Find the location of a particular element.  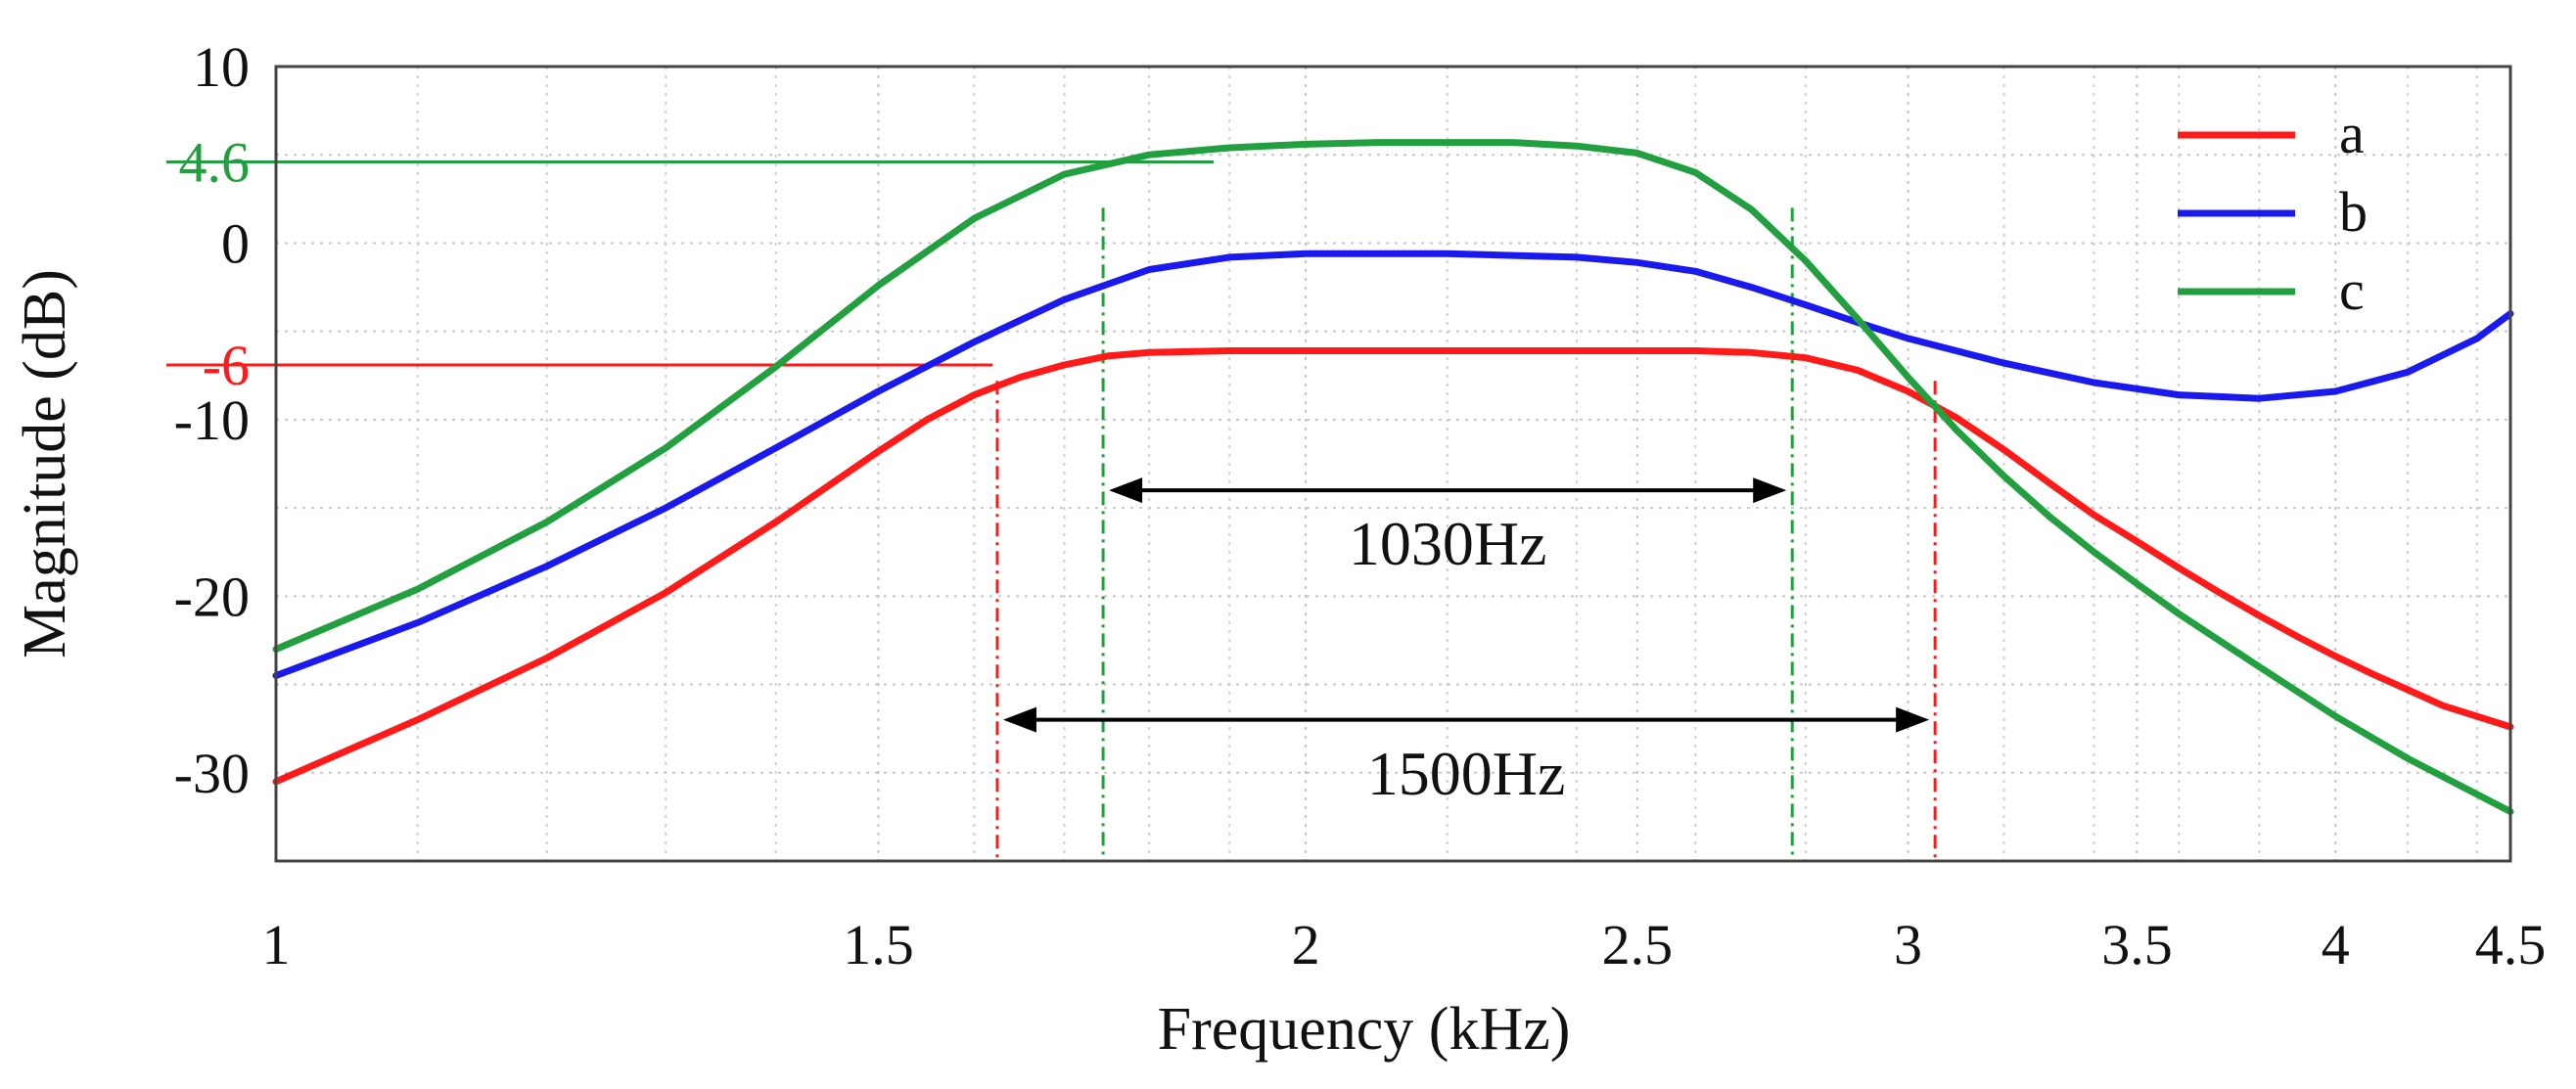

x-tick-label: 3.5 is located at coordinates (2137, 944).